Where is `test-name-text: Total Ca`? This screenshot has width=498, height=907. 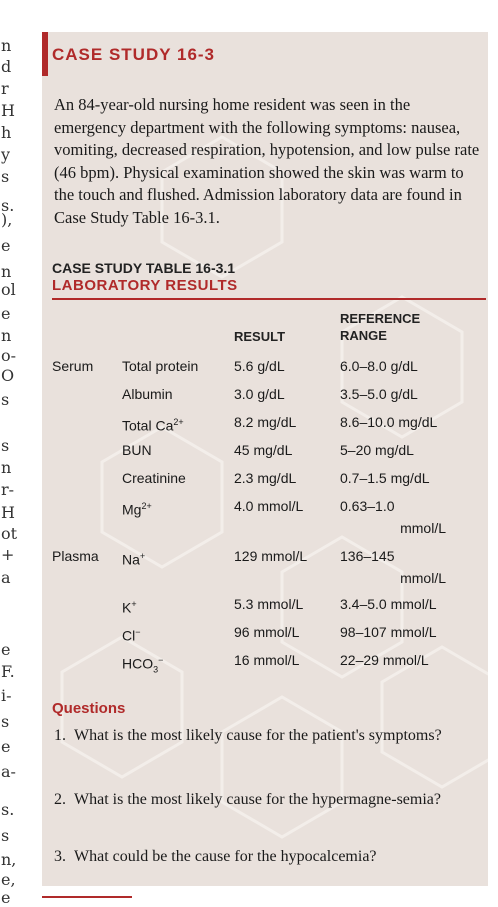
test-name-text: Total Ca is located at coordinates (148, 425).